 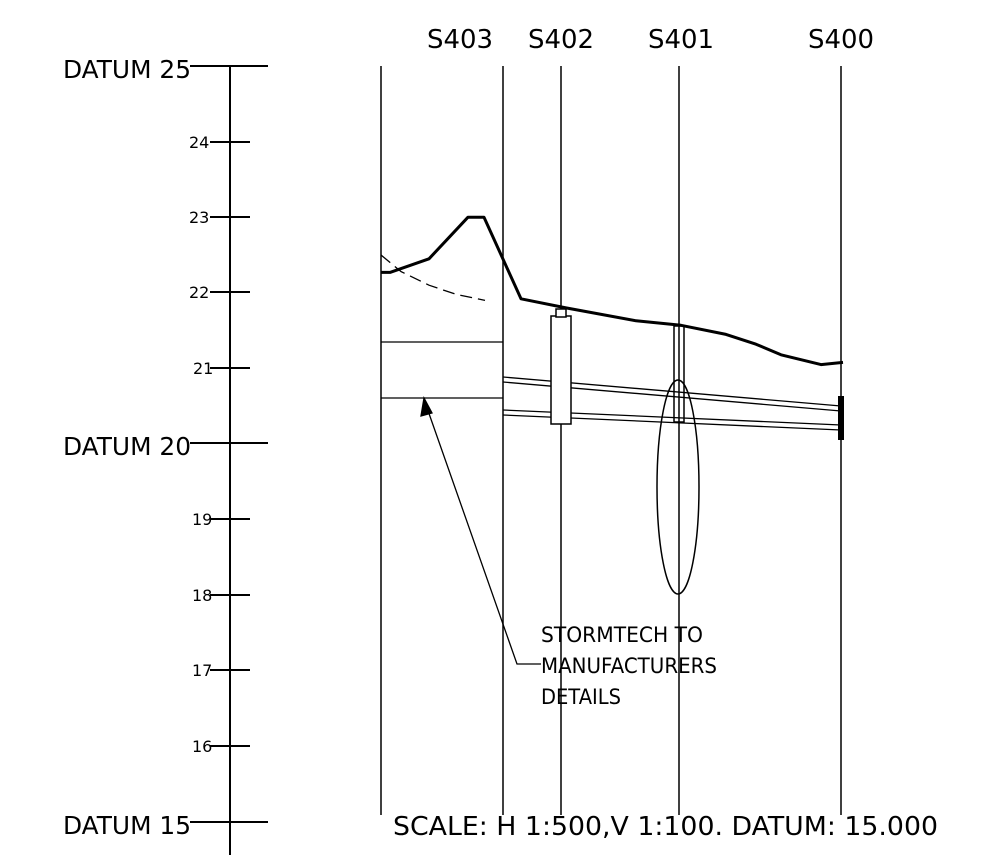 What do you see at coordinates (199, 217) in the screenshot?
I see `tick-label-23: 23` at bounding box center [199, 217].